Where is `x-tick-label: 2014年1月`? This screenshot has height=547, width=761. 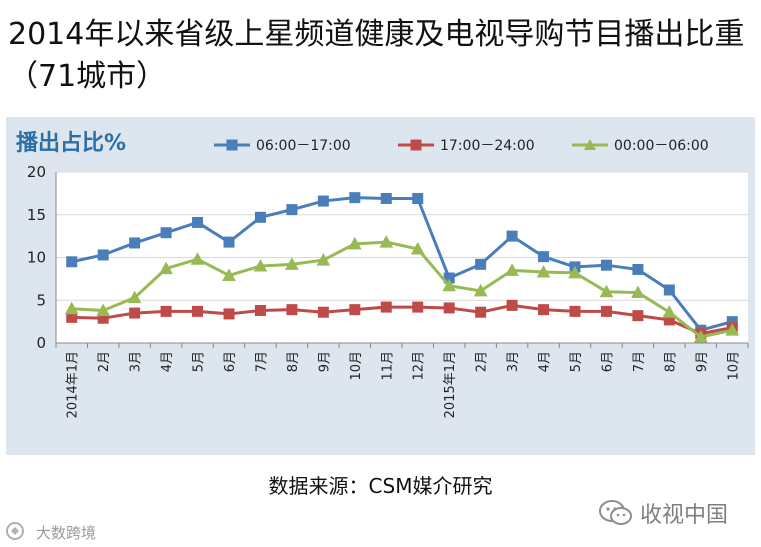 x-tick-label: 2014年1月 is located at coordinates (73, 384).